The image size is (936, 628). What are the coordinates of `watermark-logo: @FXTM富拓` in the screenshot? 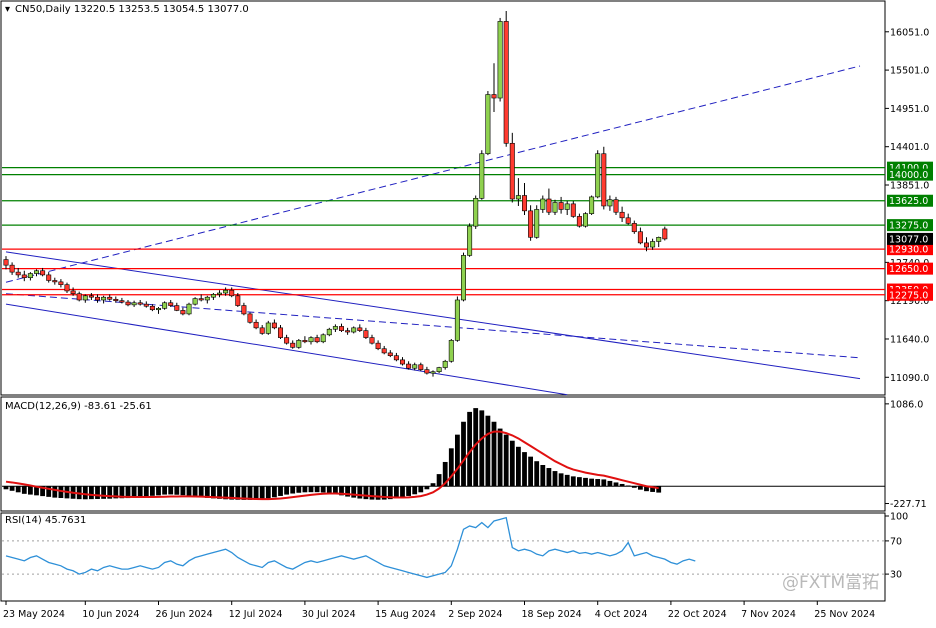 It's located at (830, 583).